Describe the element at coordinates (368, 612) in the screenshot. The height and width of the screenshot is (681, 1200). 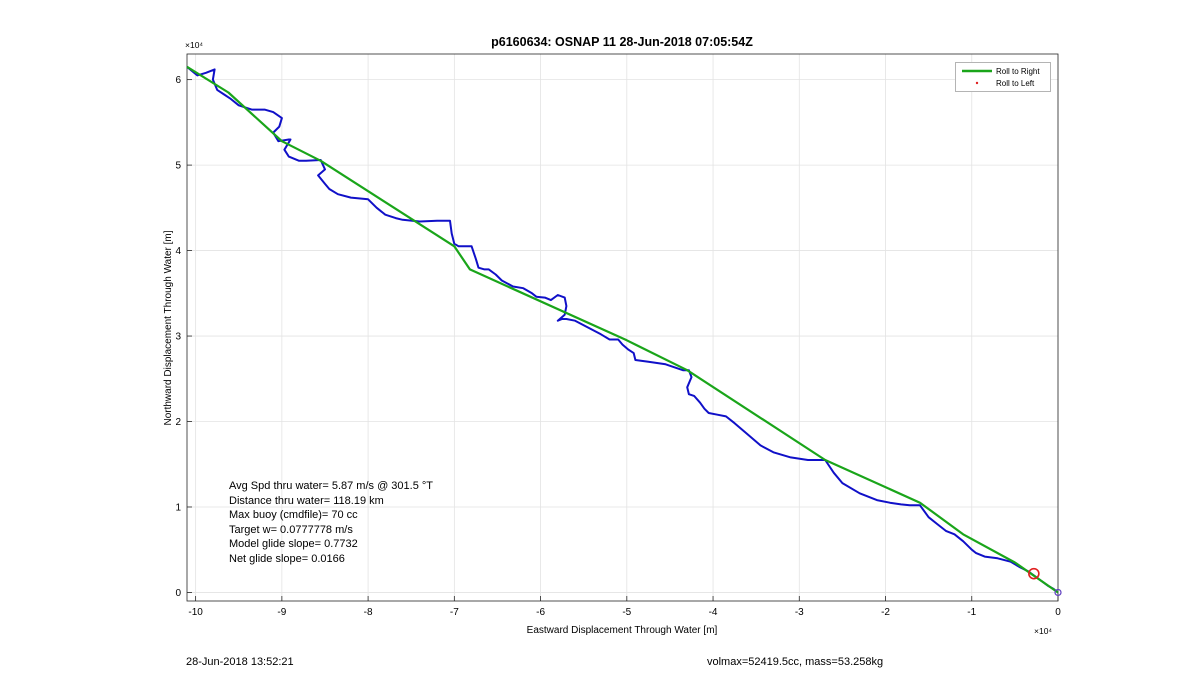
I see `x-tick-label: -8` at that location.